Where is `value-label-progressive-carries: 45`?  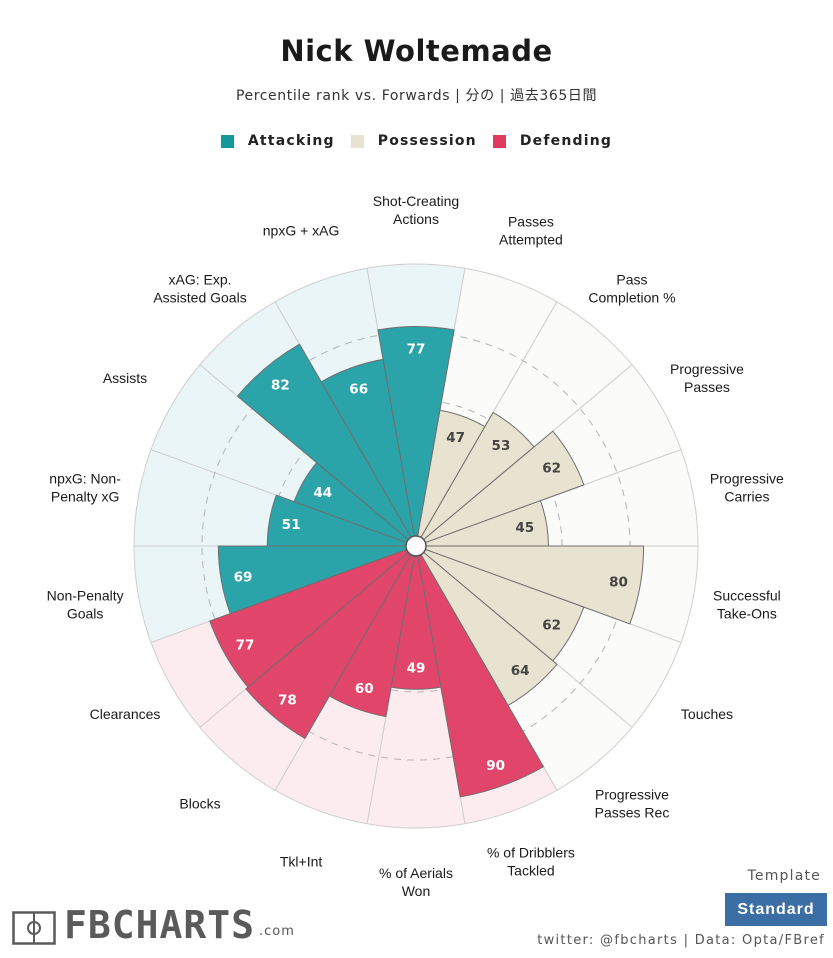
value-label-progressive-carries: 45 is located at coordinates (524, 528).